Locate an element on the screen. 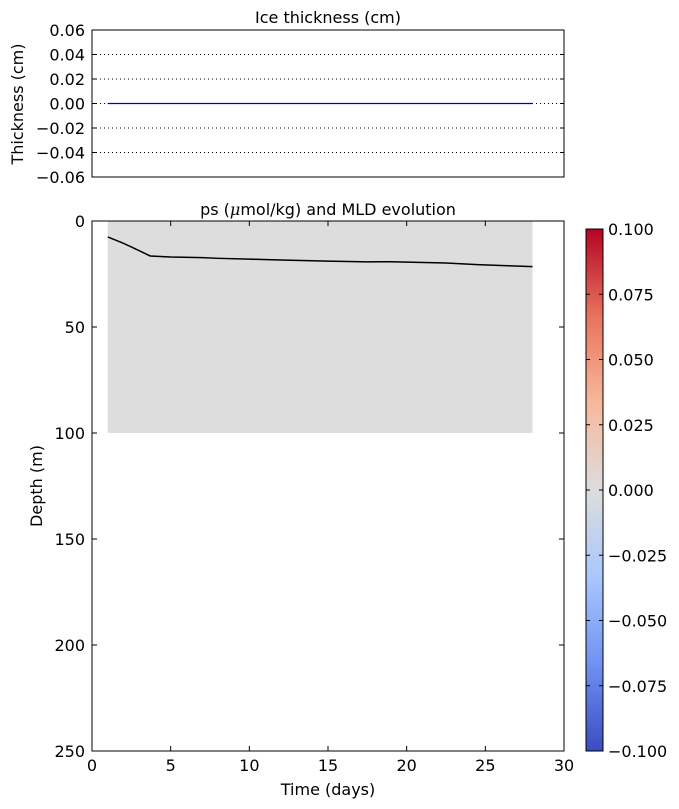 The image size is (679, 809). colorbar-tick-label: 0.050 is located at coordinates (631, 360).